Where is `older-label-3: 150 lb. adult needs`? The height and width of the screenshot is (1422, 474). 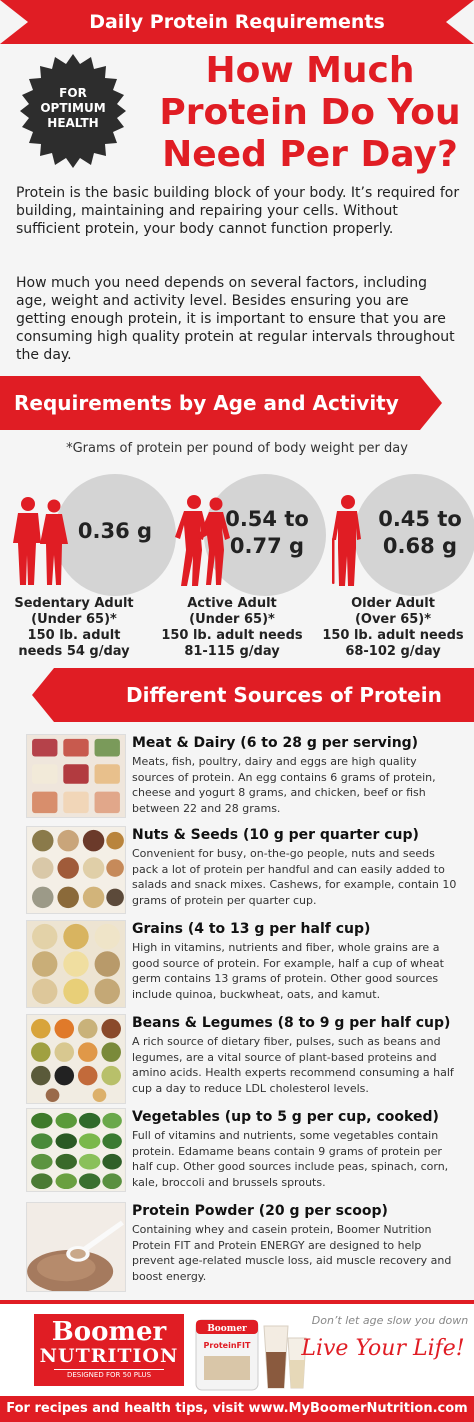
older-label-3: 150 lb. adult needs is located at coordinates (393, 635).